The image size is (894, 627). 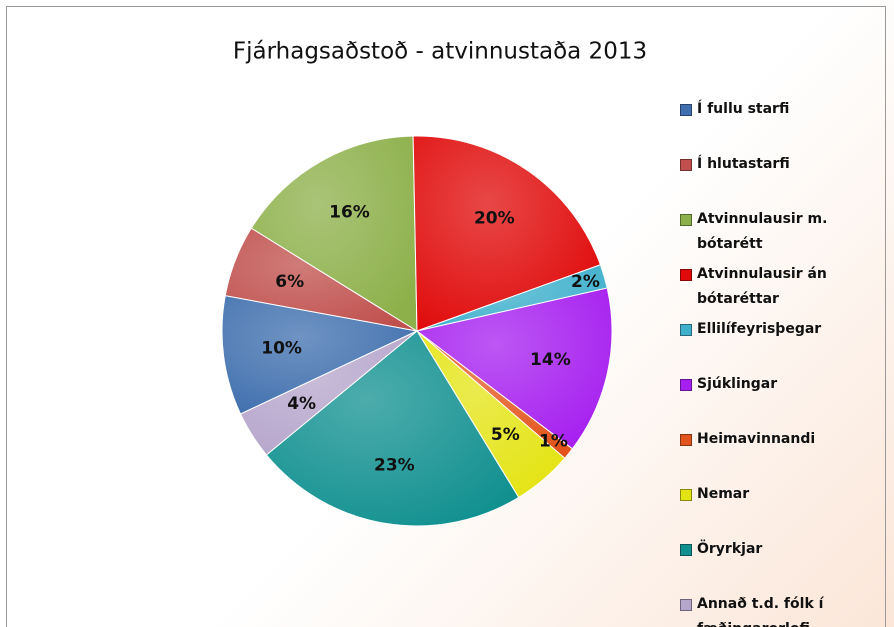 I want to click on data-label: 14%, so click(x=550, y=360).